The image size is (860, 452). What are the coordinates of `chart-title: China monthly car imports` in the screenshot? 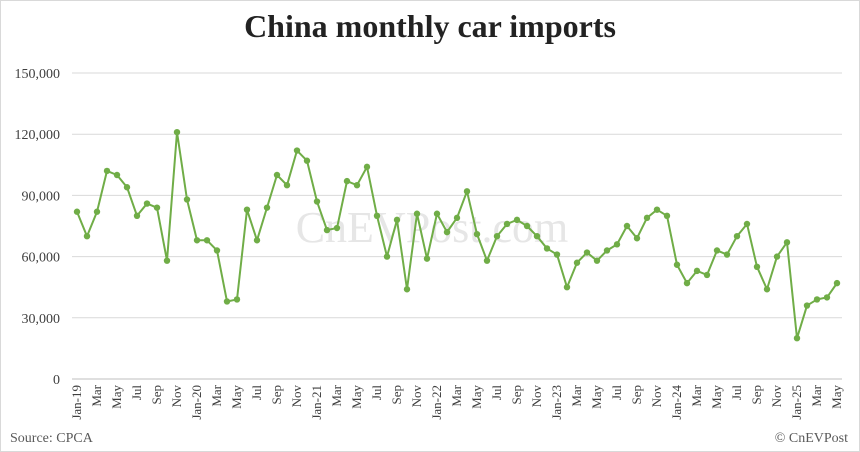 It's located at (430, 26).